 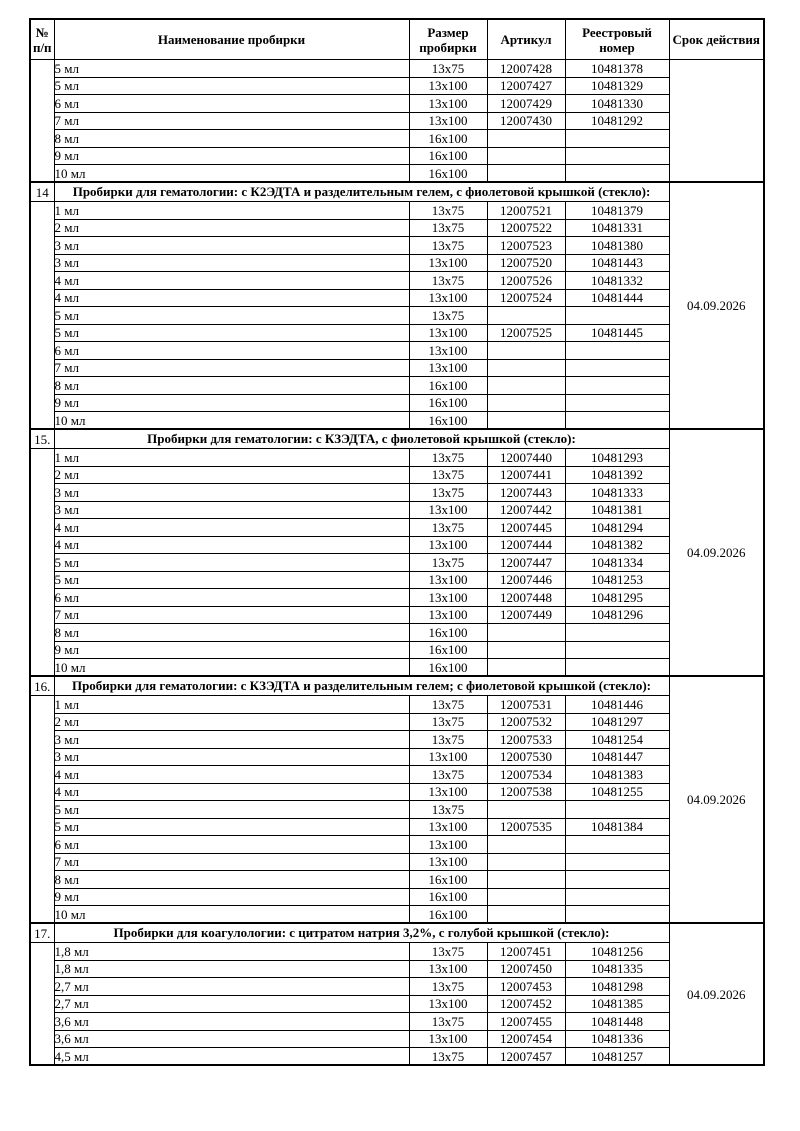 I want to click on table-row: 7 мл 13x100, so click(x=397, y=367).